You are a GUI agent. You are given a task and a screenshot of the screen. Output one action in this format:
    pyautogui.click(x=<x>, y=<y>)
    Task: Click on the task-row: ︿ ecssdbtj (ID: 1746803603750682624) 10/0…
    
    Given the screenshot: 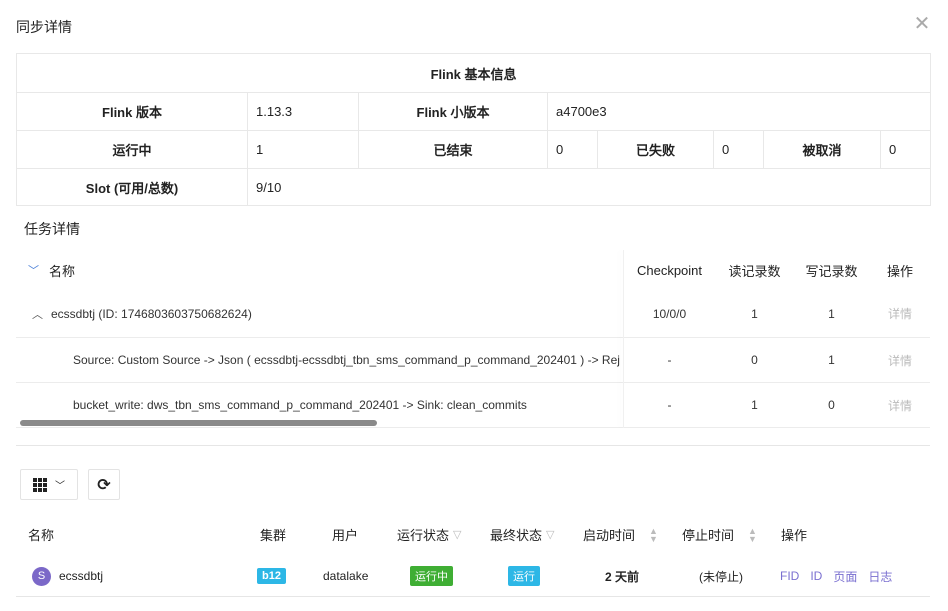 What is the action you would take?
    pyautogui.click(x=473, y=314)
    